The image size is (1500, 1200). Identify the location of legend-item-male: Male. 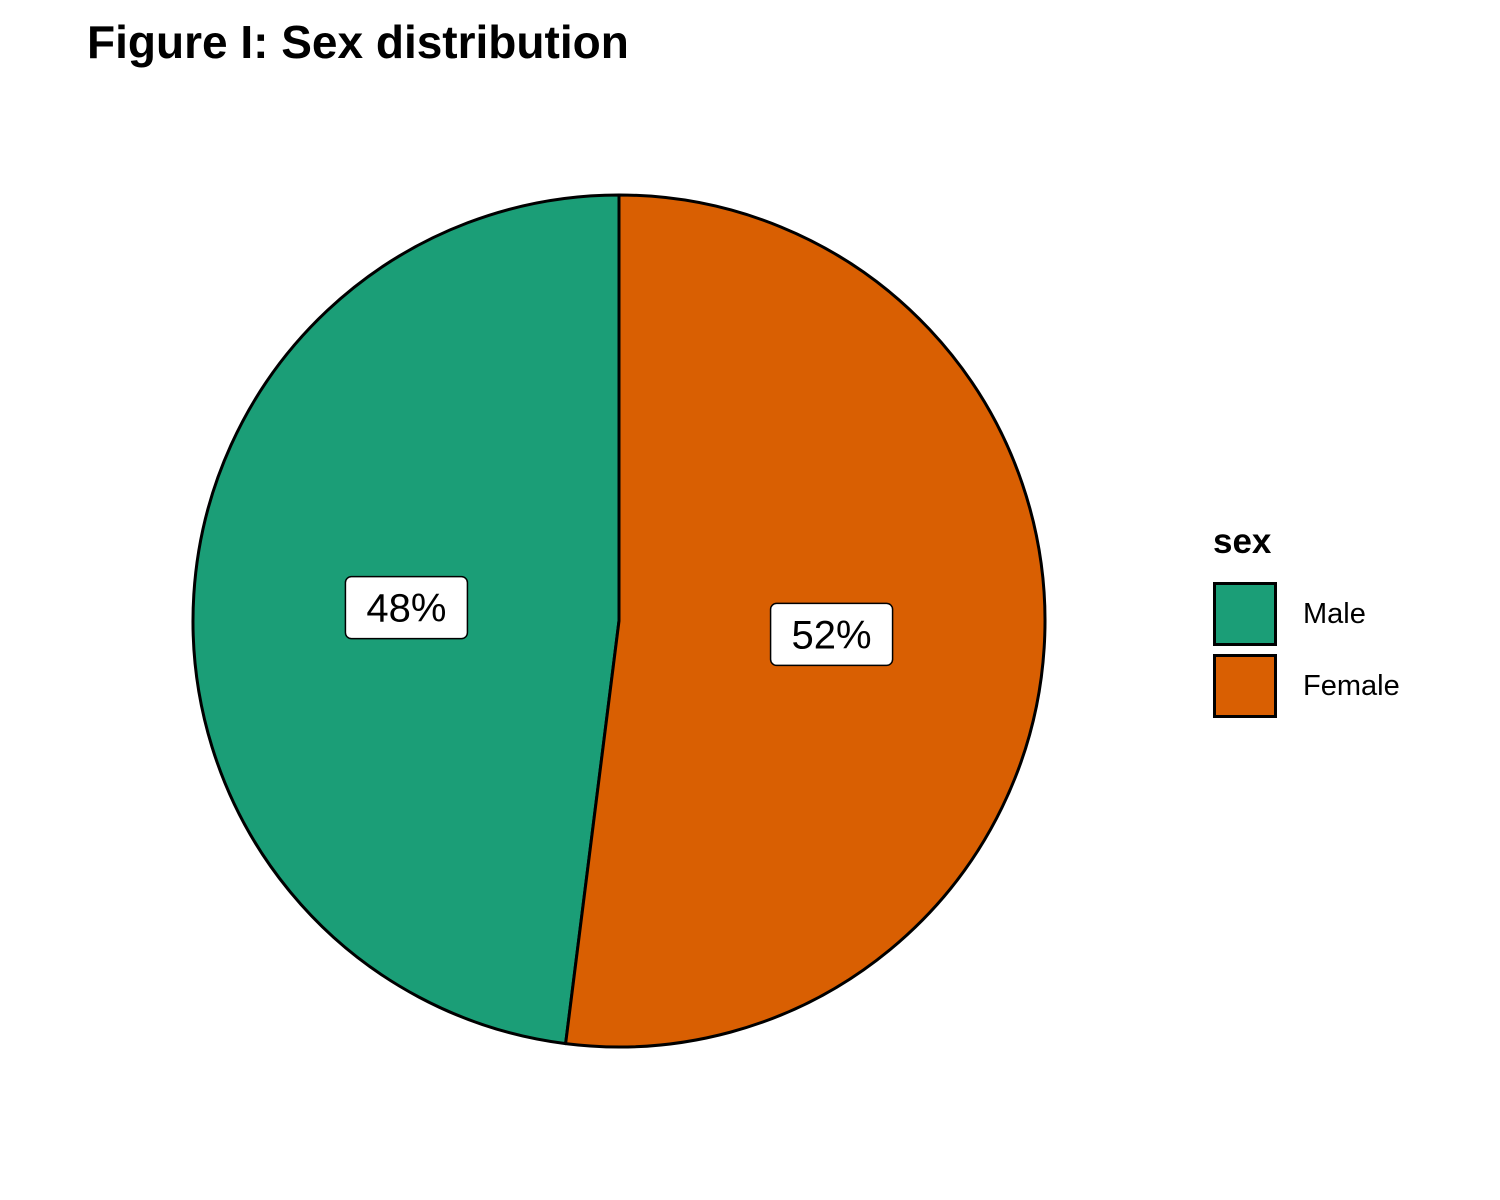
(1306, 614).